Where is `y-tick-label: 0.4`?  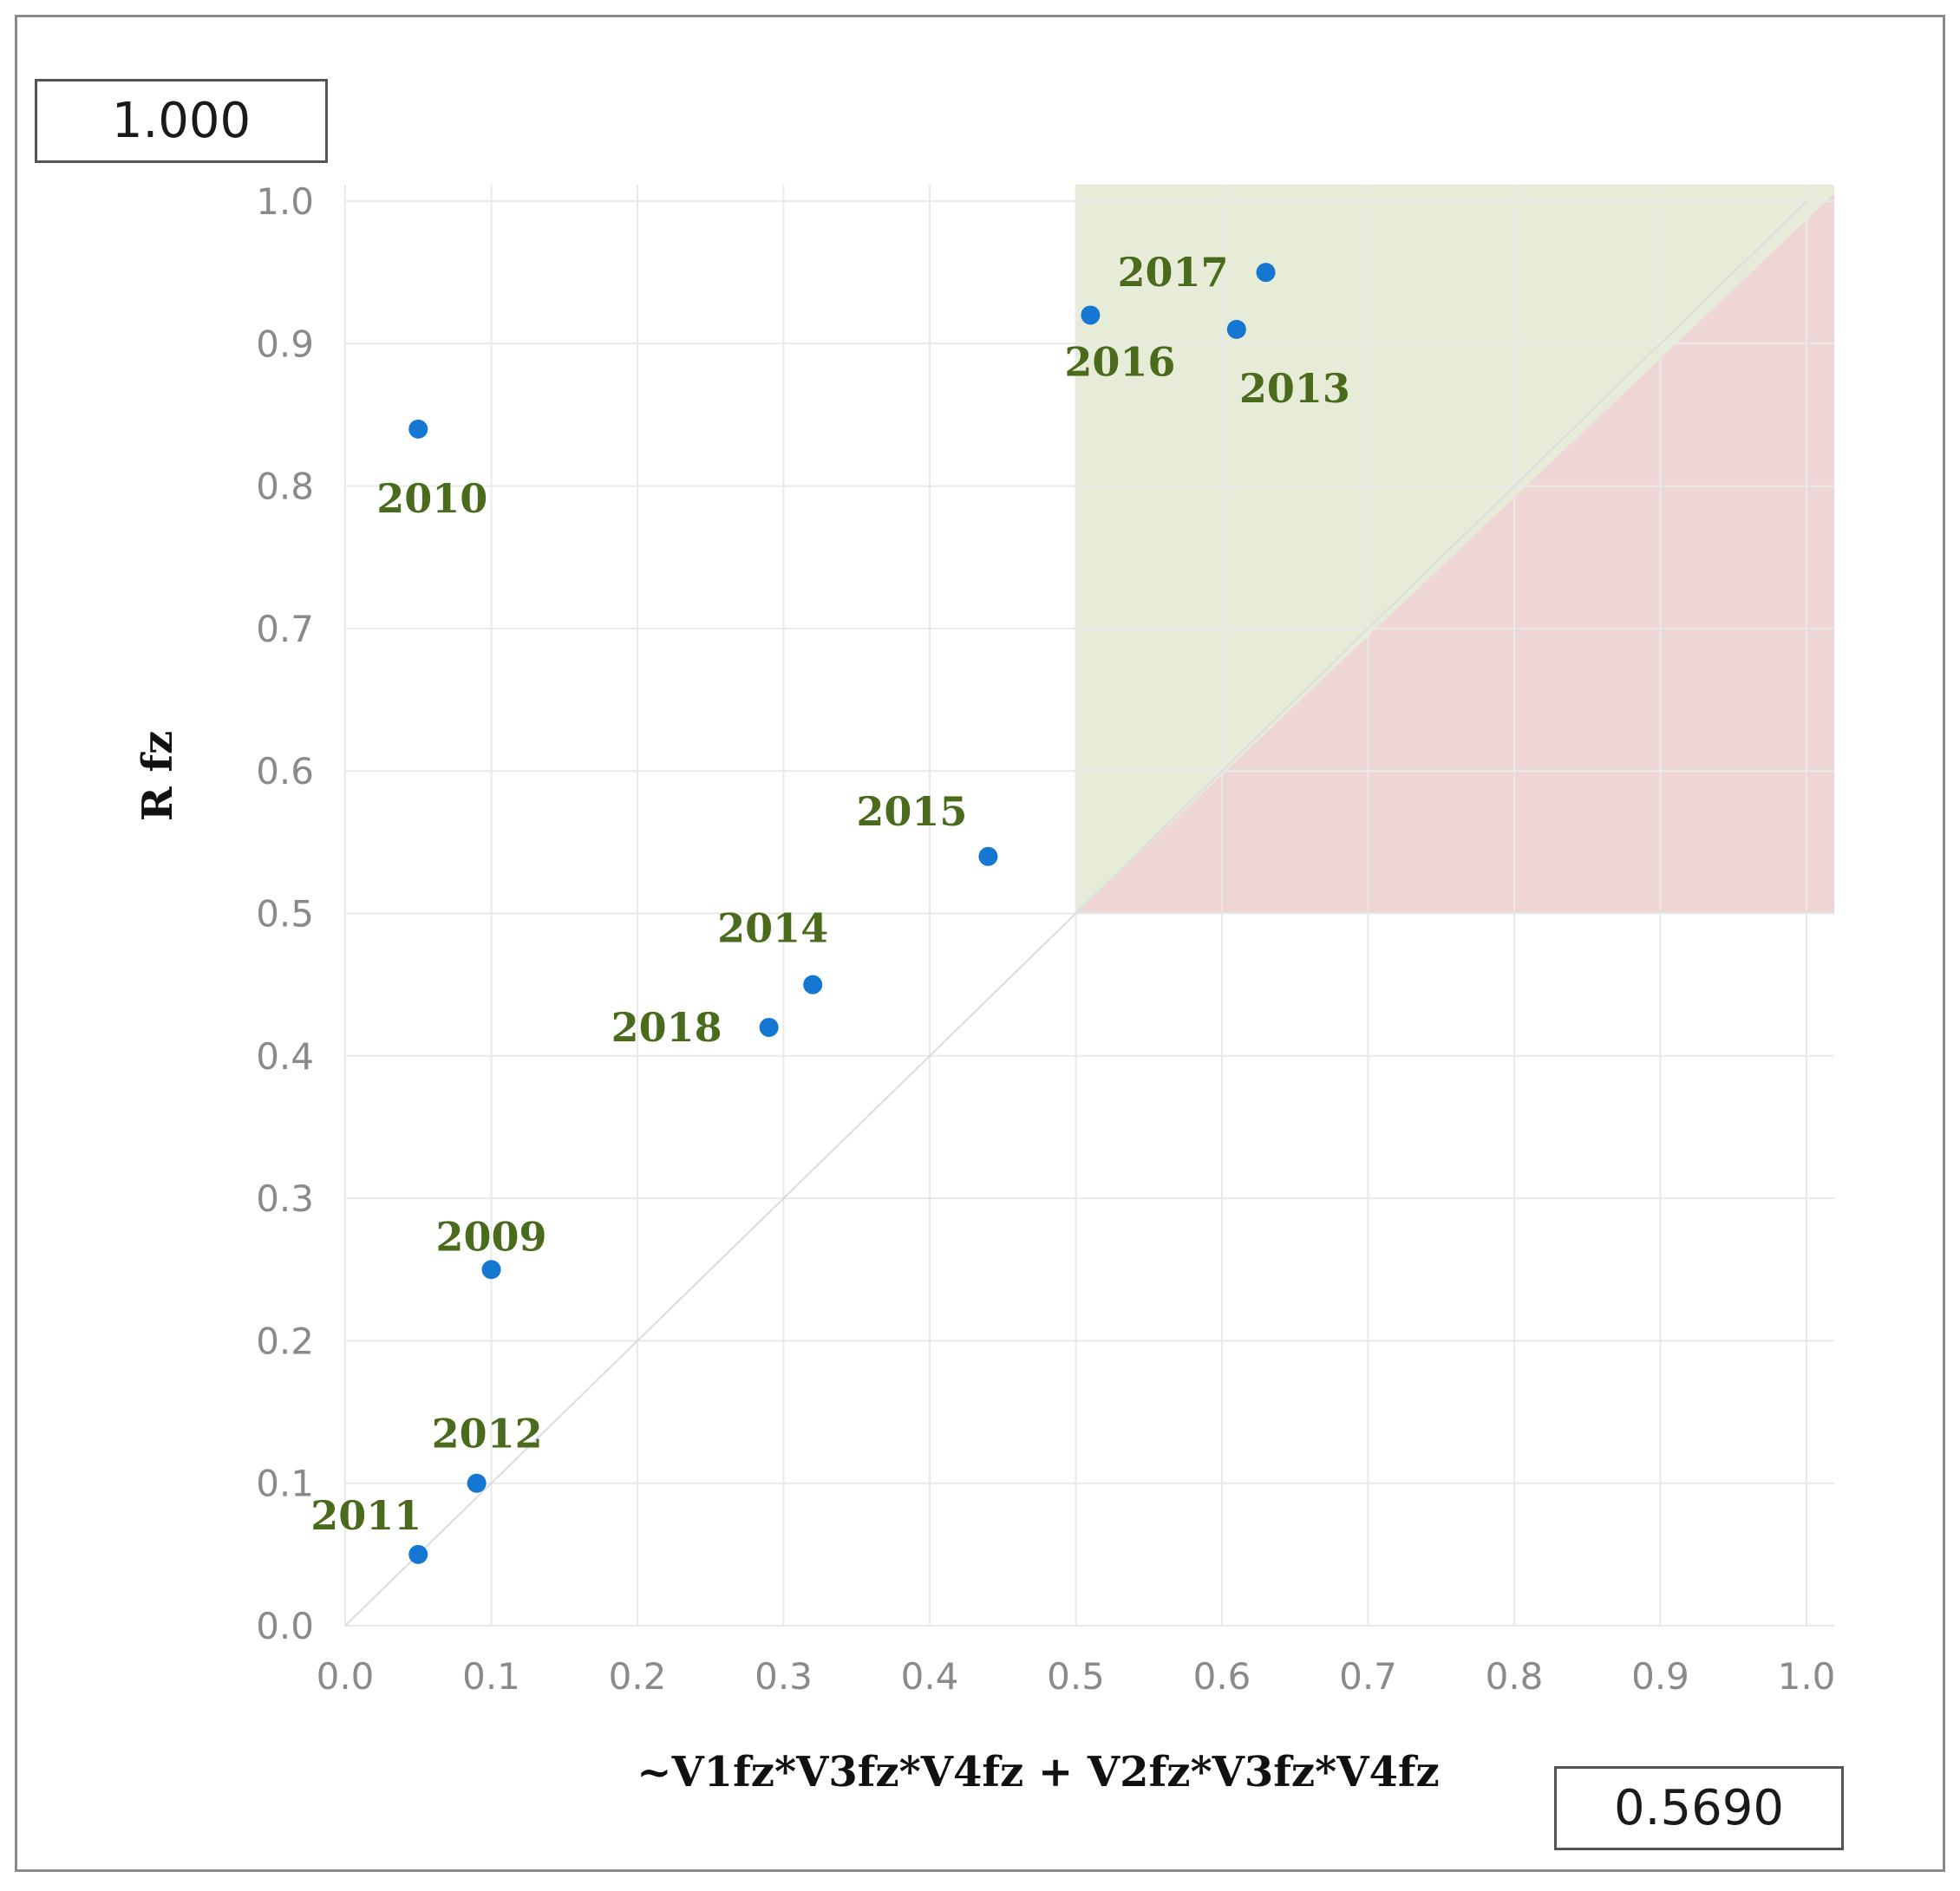
y-tick-label: 0.4 is located at coordinates (285, 1056).